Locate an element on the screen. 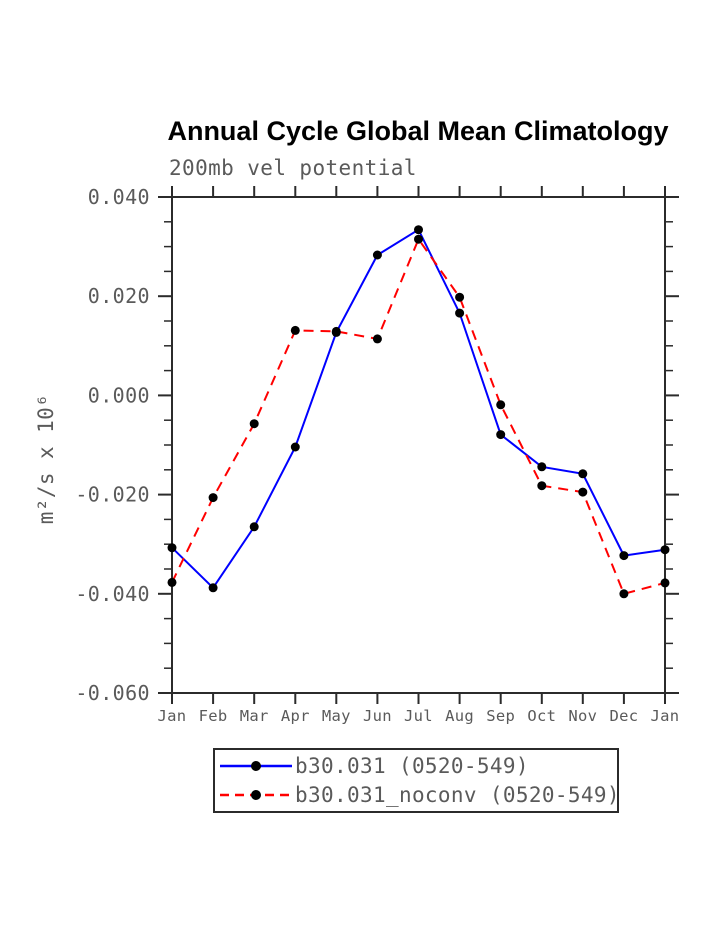 The height and width of the screenshot is (935, 723). legend-item-series1: b30.031 (0520-549) is located at coordinates (416, 766).